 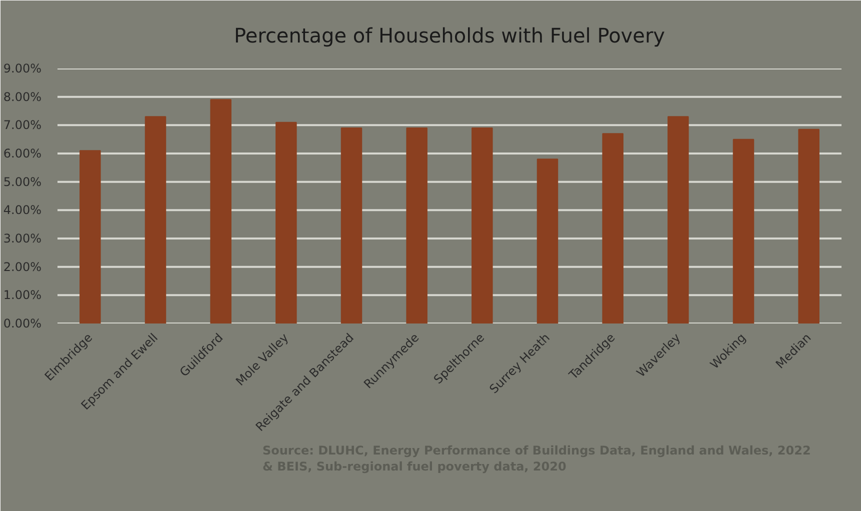 What do you see at coordinates (22, 239) in the screenshot?
I see `y-tick-label: 3.00%` at bounding box center [22, 239].